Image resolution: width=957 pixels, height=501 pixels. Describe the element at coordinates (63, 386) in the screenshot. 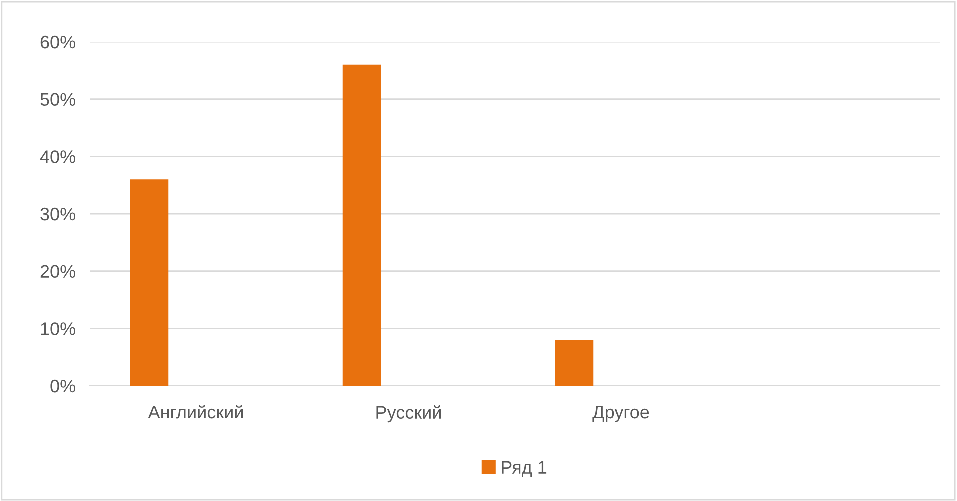

I see `y-tick-label: 0%` at that location.